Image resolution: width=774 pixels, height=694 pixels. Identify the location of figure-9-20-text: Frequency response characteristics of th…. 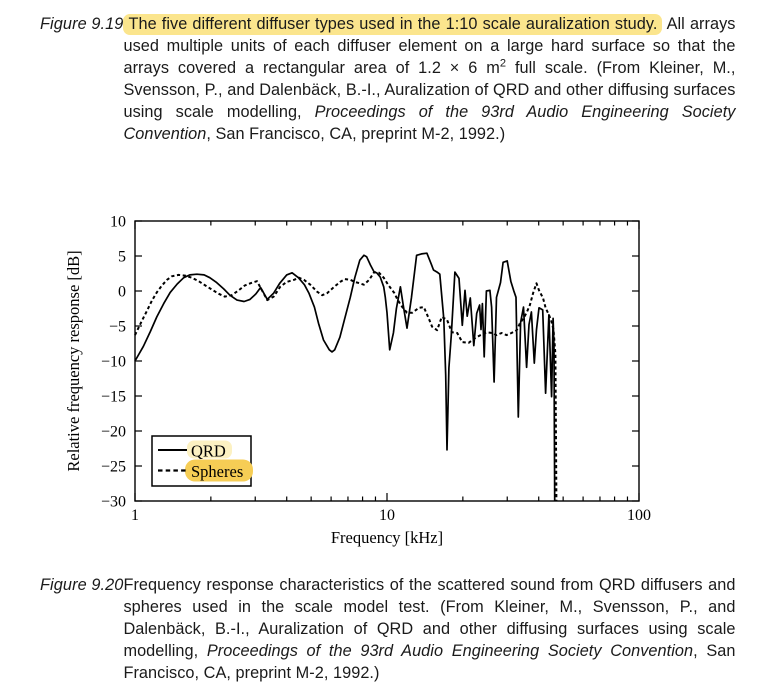
(429, 629).